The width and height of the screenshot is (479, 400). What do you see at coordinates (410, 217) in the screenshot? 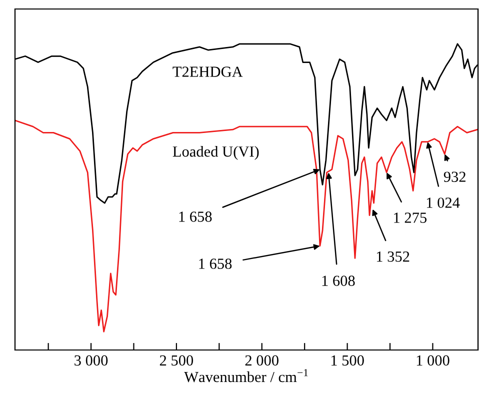
I see `annotation: 1 275` at bounding box center [410, 217].